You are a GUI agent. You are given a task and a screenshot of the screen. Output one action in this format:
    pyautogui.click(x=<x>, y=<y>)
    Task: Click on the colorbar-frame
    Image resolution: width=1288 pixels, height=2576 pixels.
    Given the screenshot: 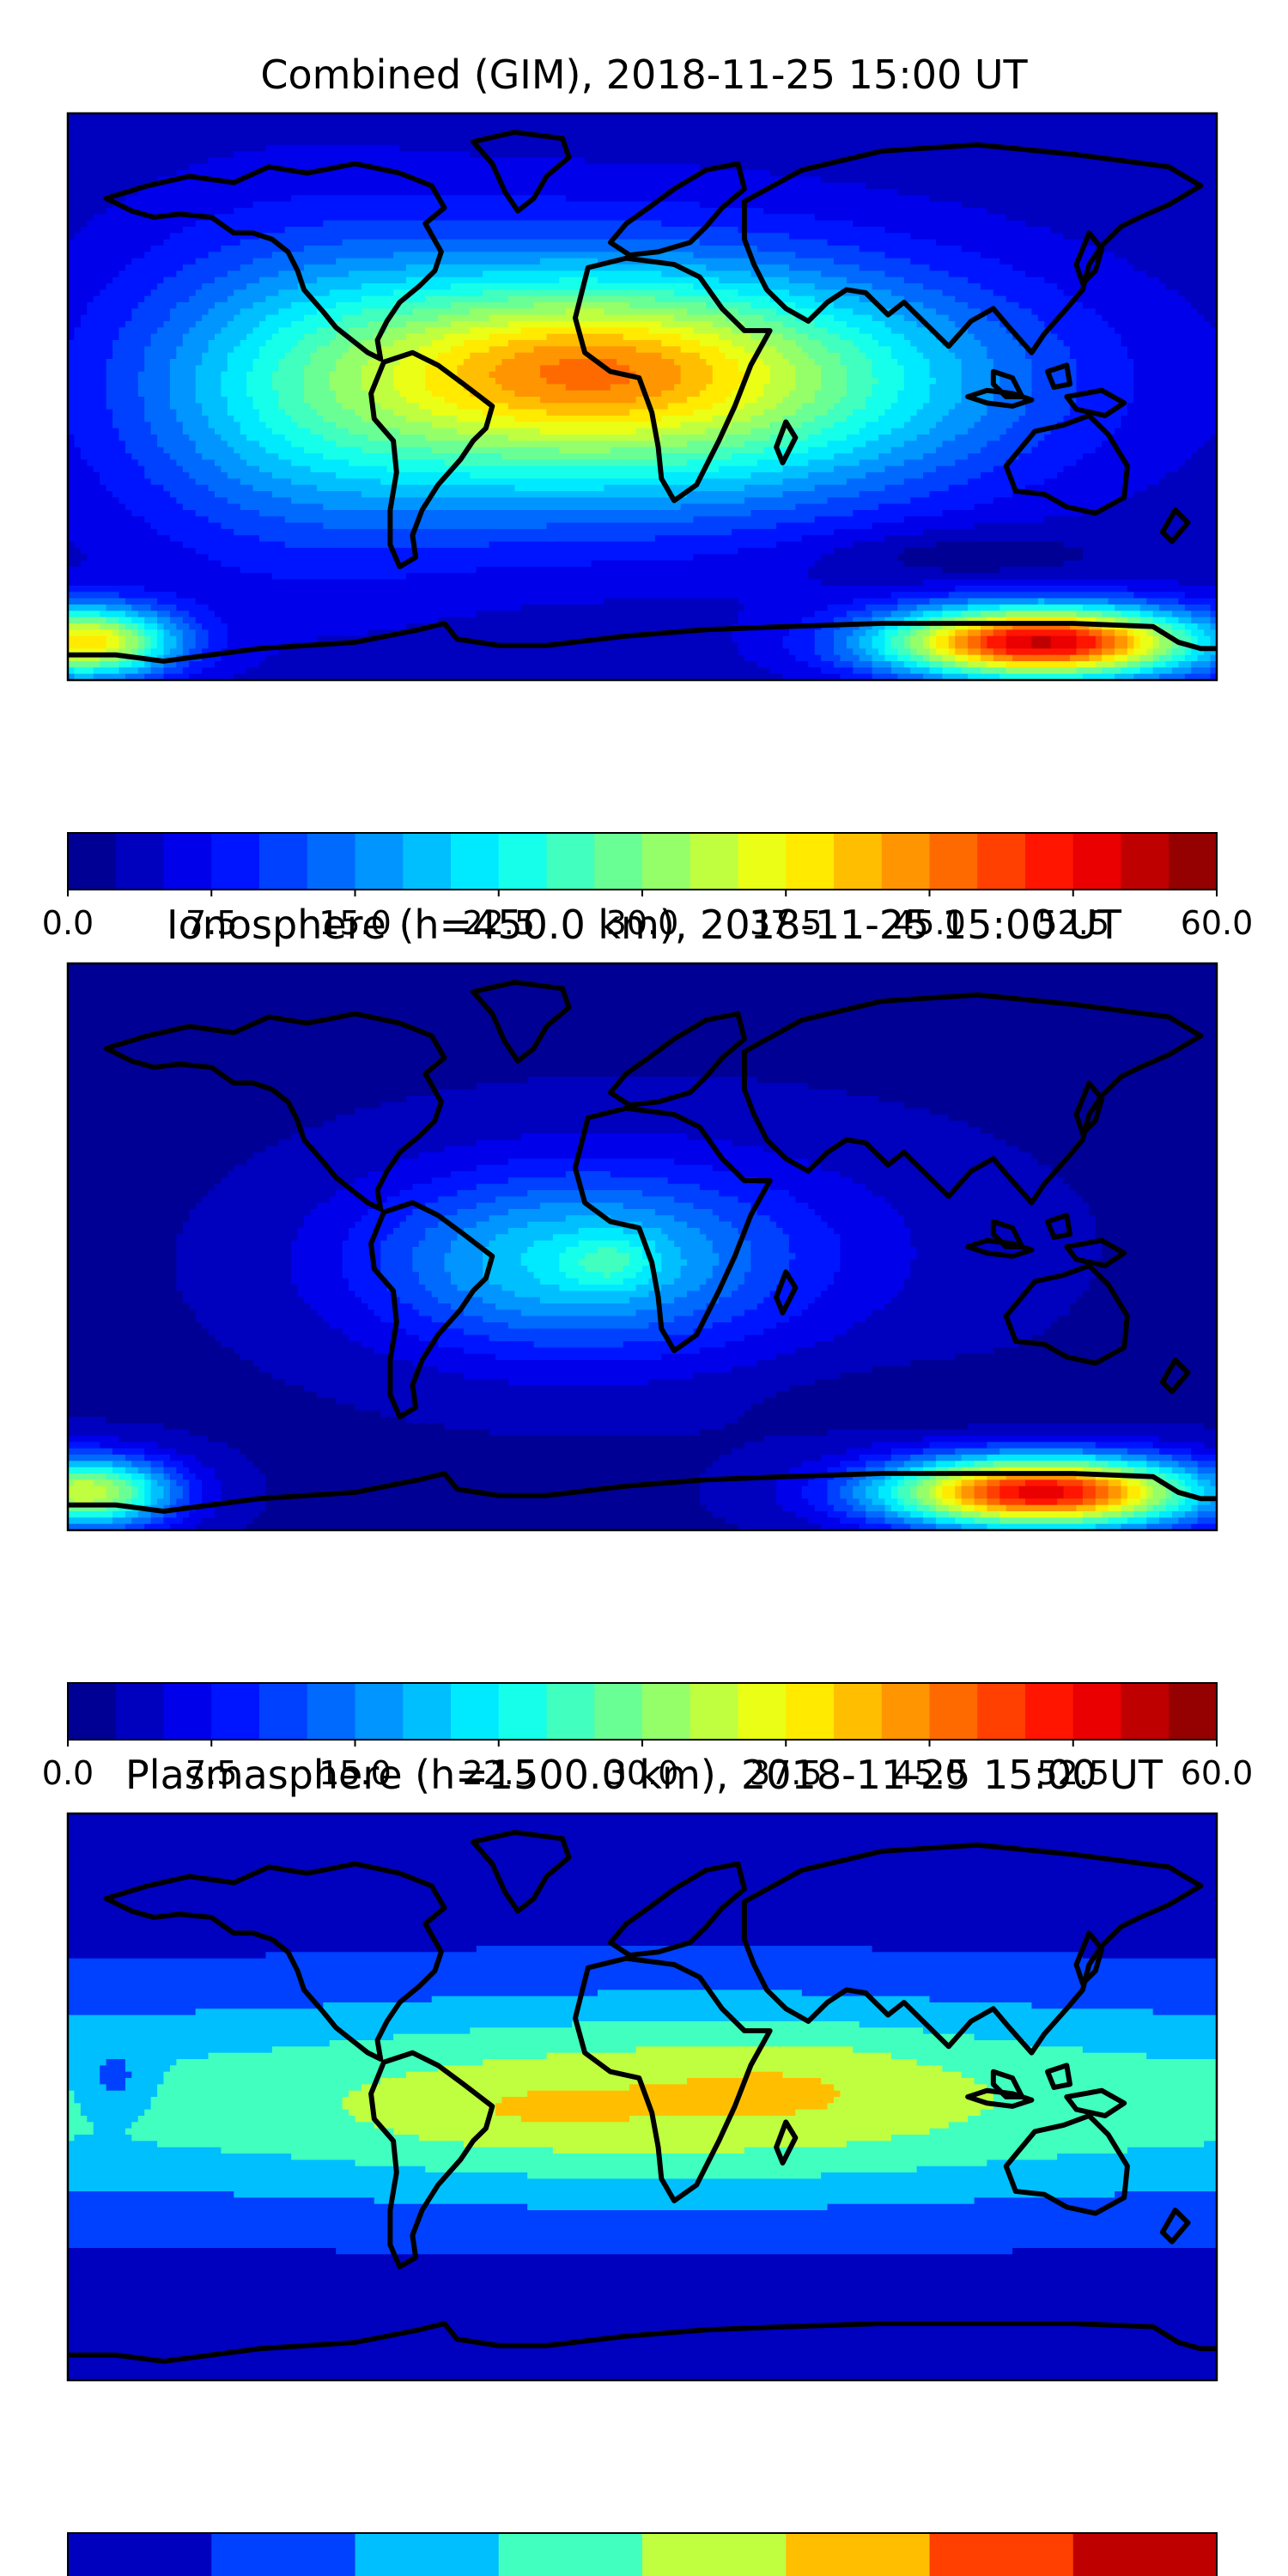 What is the action you would take?
    pyautogui.click(x=642, y=2554)
    